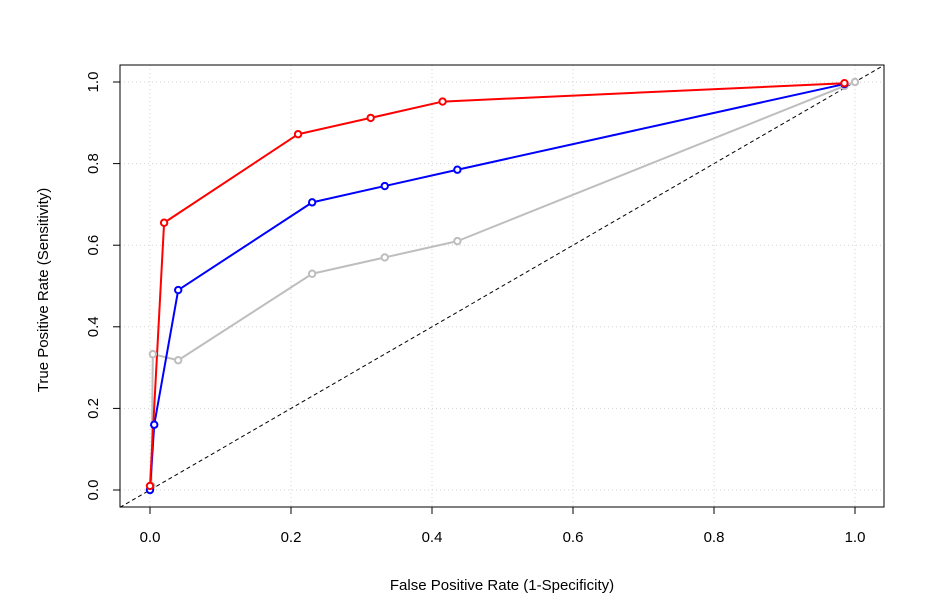 This screenshot has width=946, height=615. Describe the element at coordinates (503, 526) in the screenshot. I see `x-axis: 0.0 0.2 0.4 0.6 0.8 1.0` at that location.